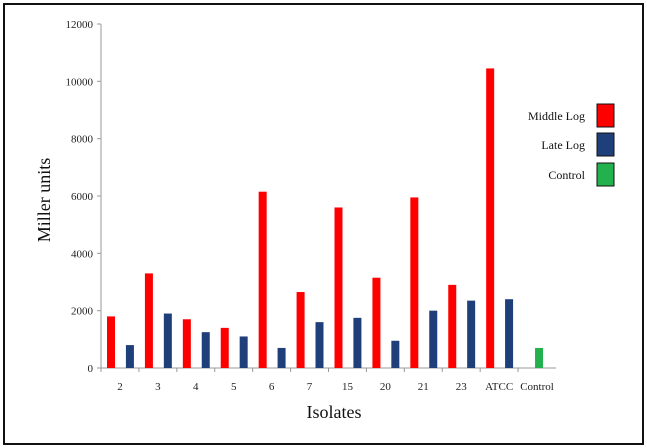  I want to click on x-axis-title: Isolates, so click(334, 412).